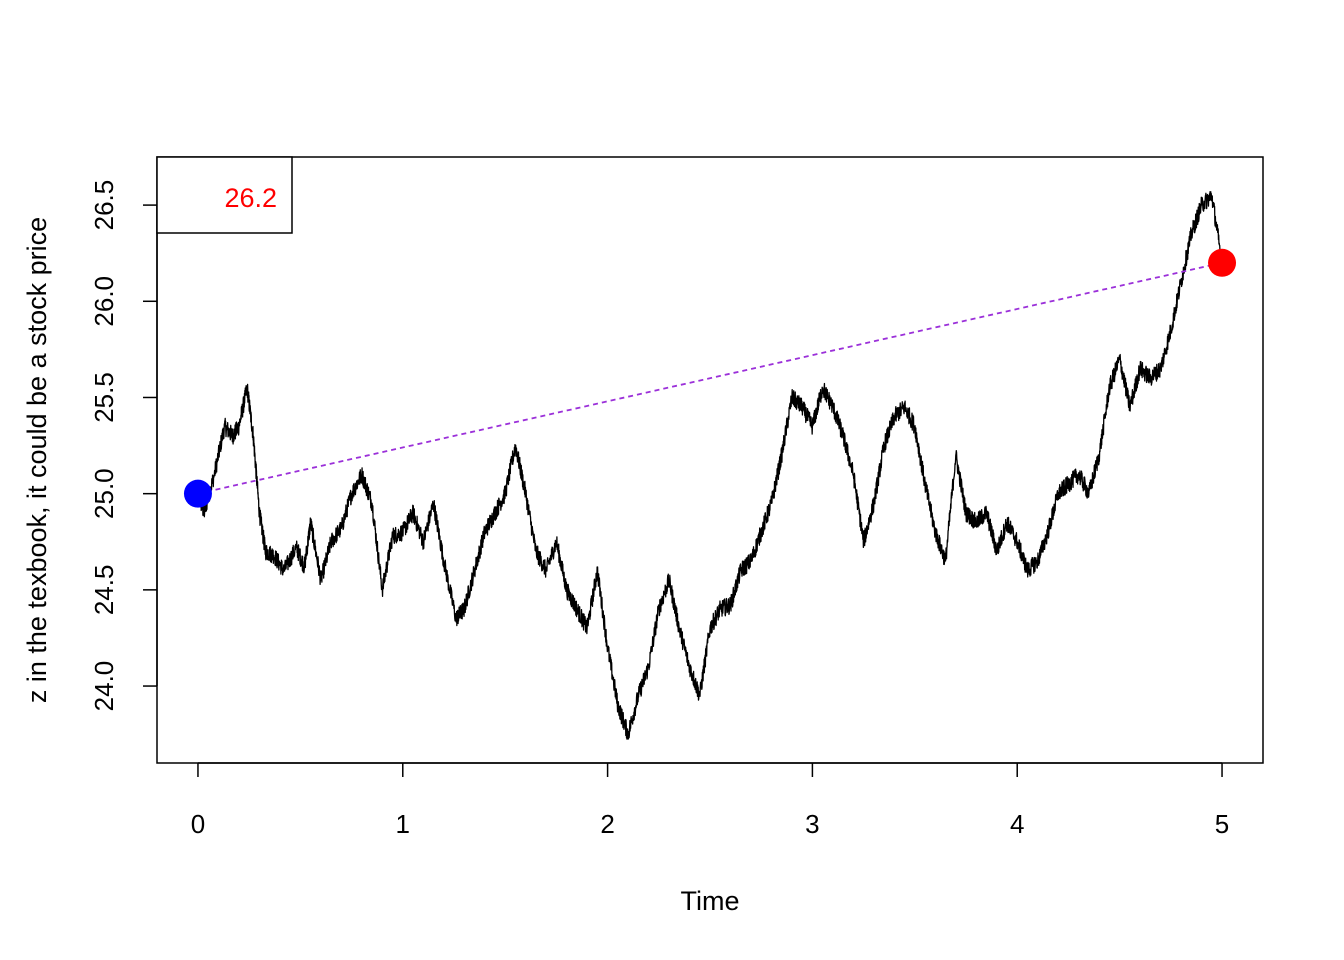 This screenshot has width=1344, height=960. I want to click on x-tick-label: 4, so click(1017, 824).